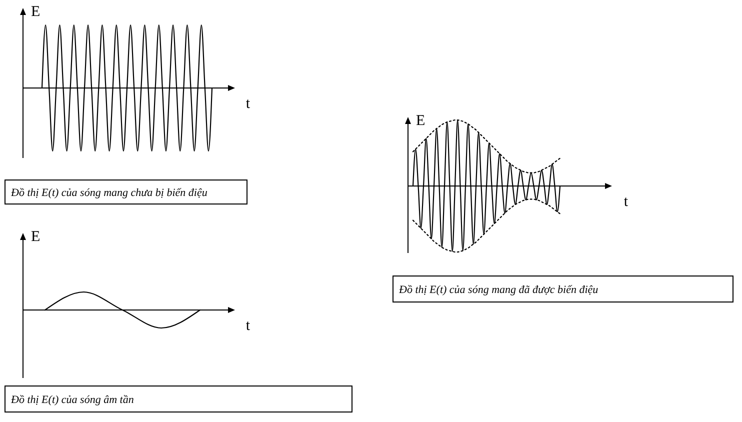 Image resolution: width=742 pixels, height=422 pixels. What do you see at coordinates (498, 290) in the screenshot?
I see `text: Đồ thị E(t) của sóng mang đã được biến điệu` at bounding box center [498, 290].